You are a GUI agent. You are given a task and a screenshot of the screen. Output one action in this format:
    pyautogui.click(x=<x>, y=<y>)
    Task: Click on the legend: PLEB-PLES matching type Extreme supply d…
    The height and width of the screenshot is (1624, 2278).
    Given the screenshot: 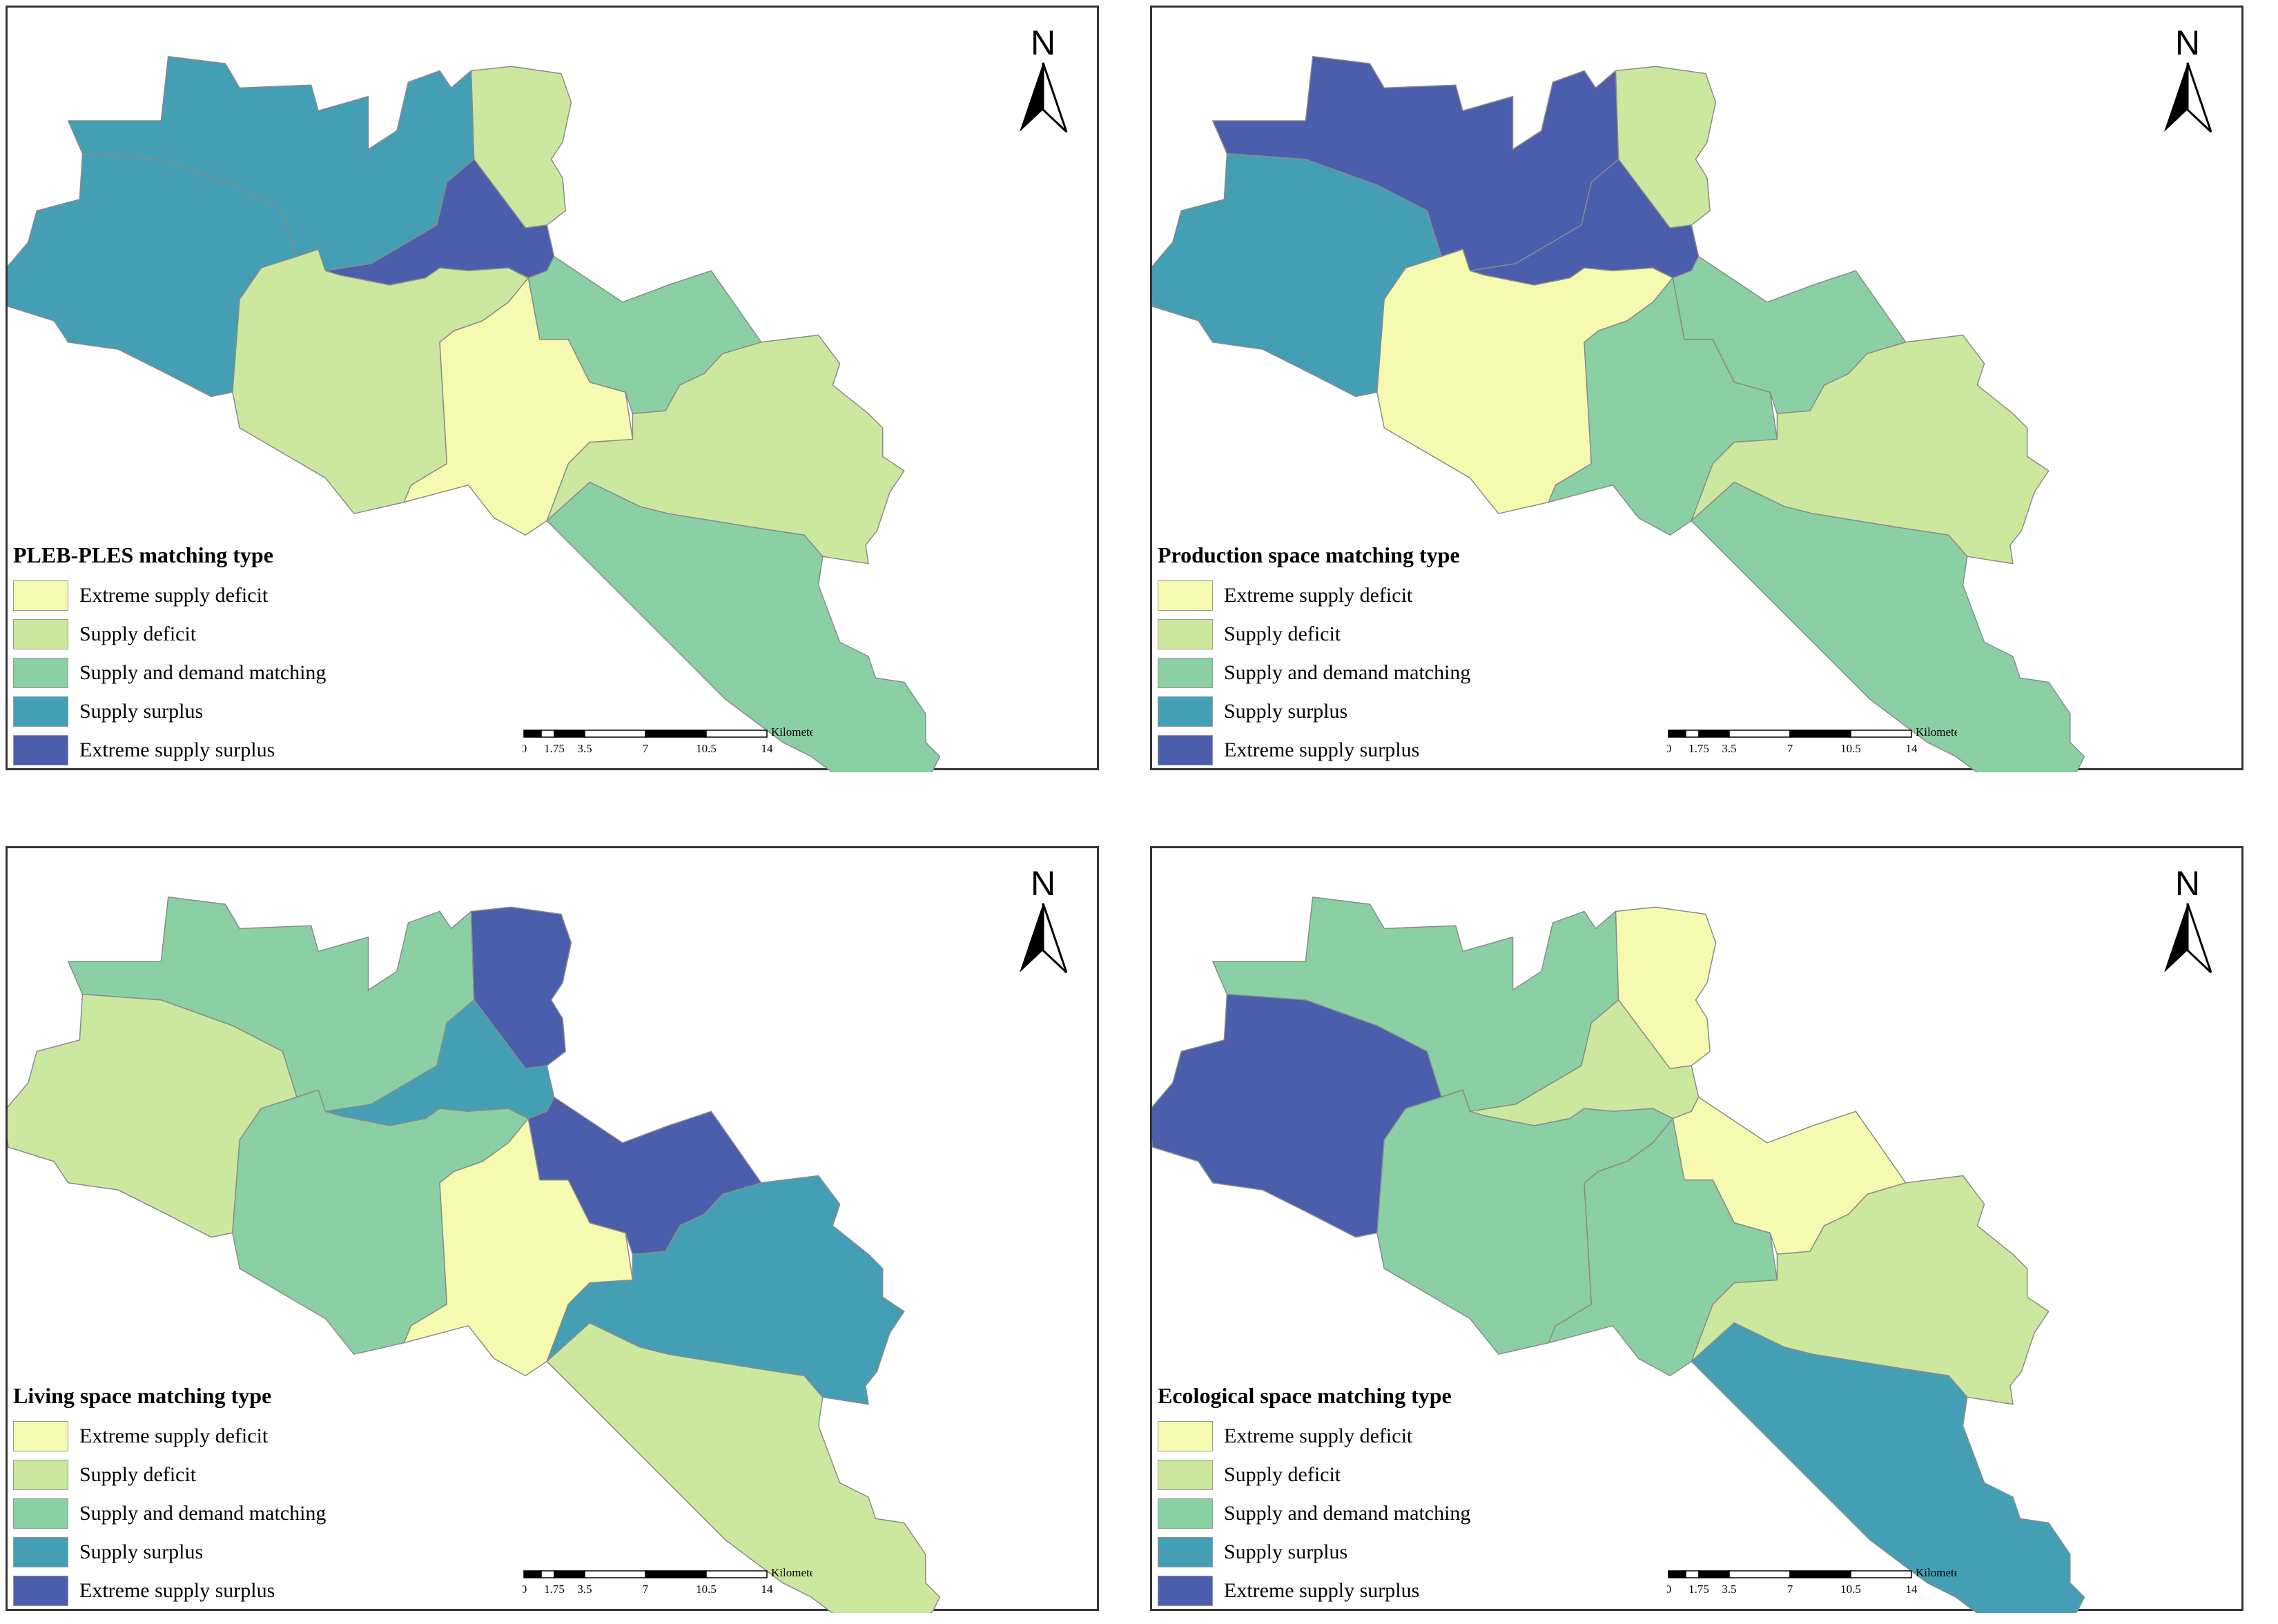 What is the action you would take?
    pyautogui.click(x=169, y=656)
    